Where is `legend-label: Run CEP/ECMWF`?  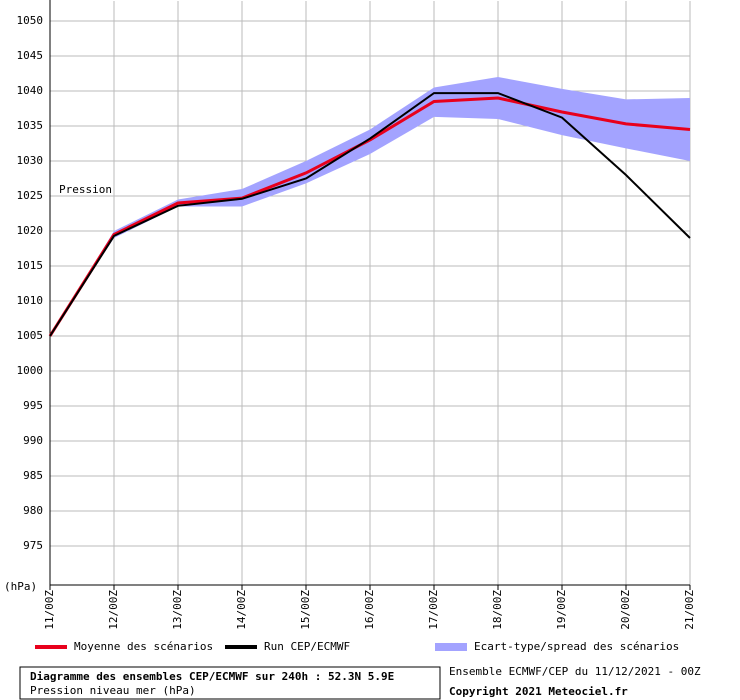
legend-label: Run CEP/ECMWF is located at coordinates (307, 646).